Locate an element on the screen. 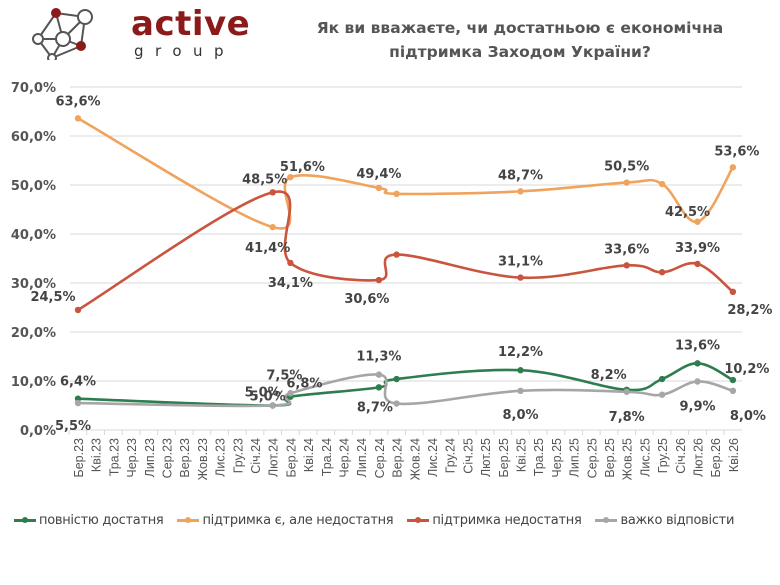 This screenshot has width=780, height=585. data-label: 7,5% is located at coordinates (284, 375).